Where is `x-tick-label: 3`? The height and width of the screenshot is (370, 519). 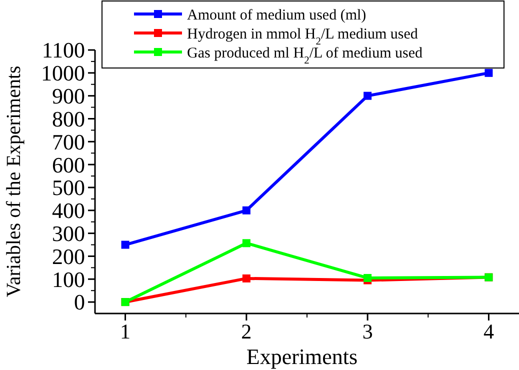 x-tick-label: 3 is located at coordinates (367, 332).